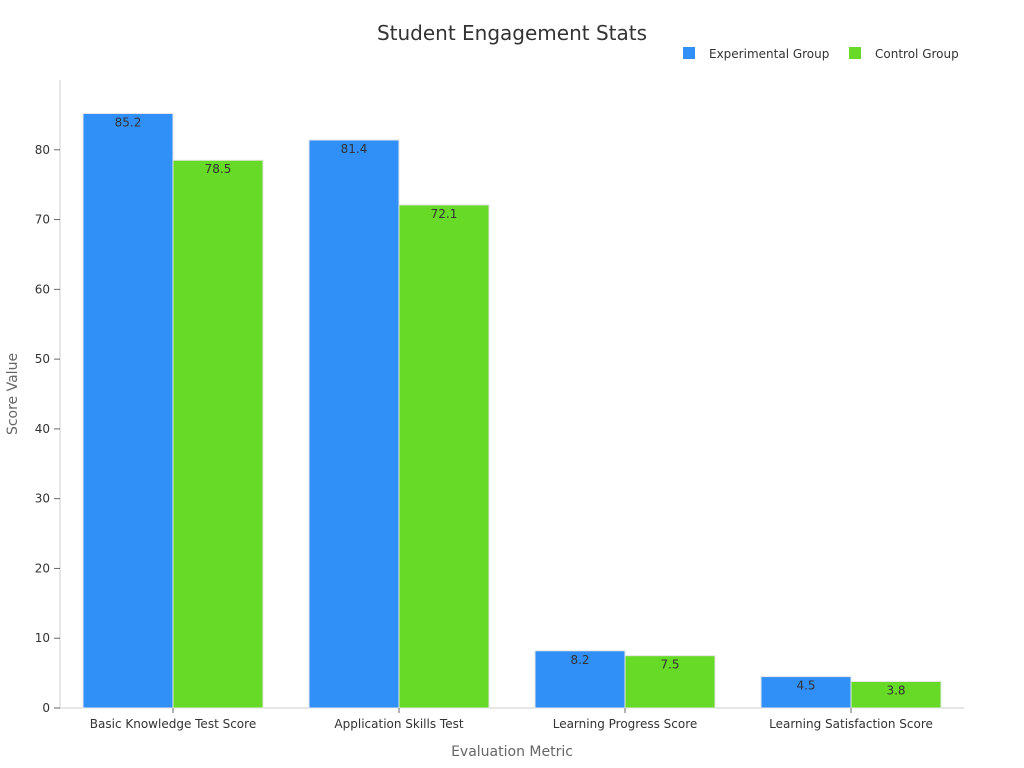 Image resolution: width=1024 pixels, height=768 pixels. I want to click on y-tick-label: 10, so click(42, 638).